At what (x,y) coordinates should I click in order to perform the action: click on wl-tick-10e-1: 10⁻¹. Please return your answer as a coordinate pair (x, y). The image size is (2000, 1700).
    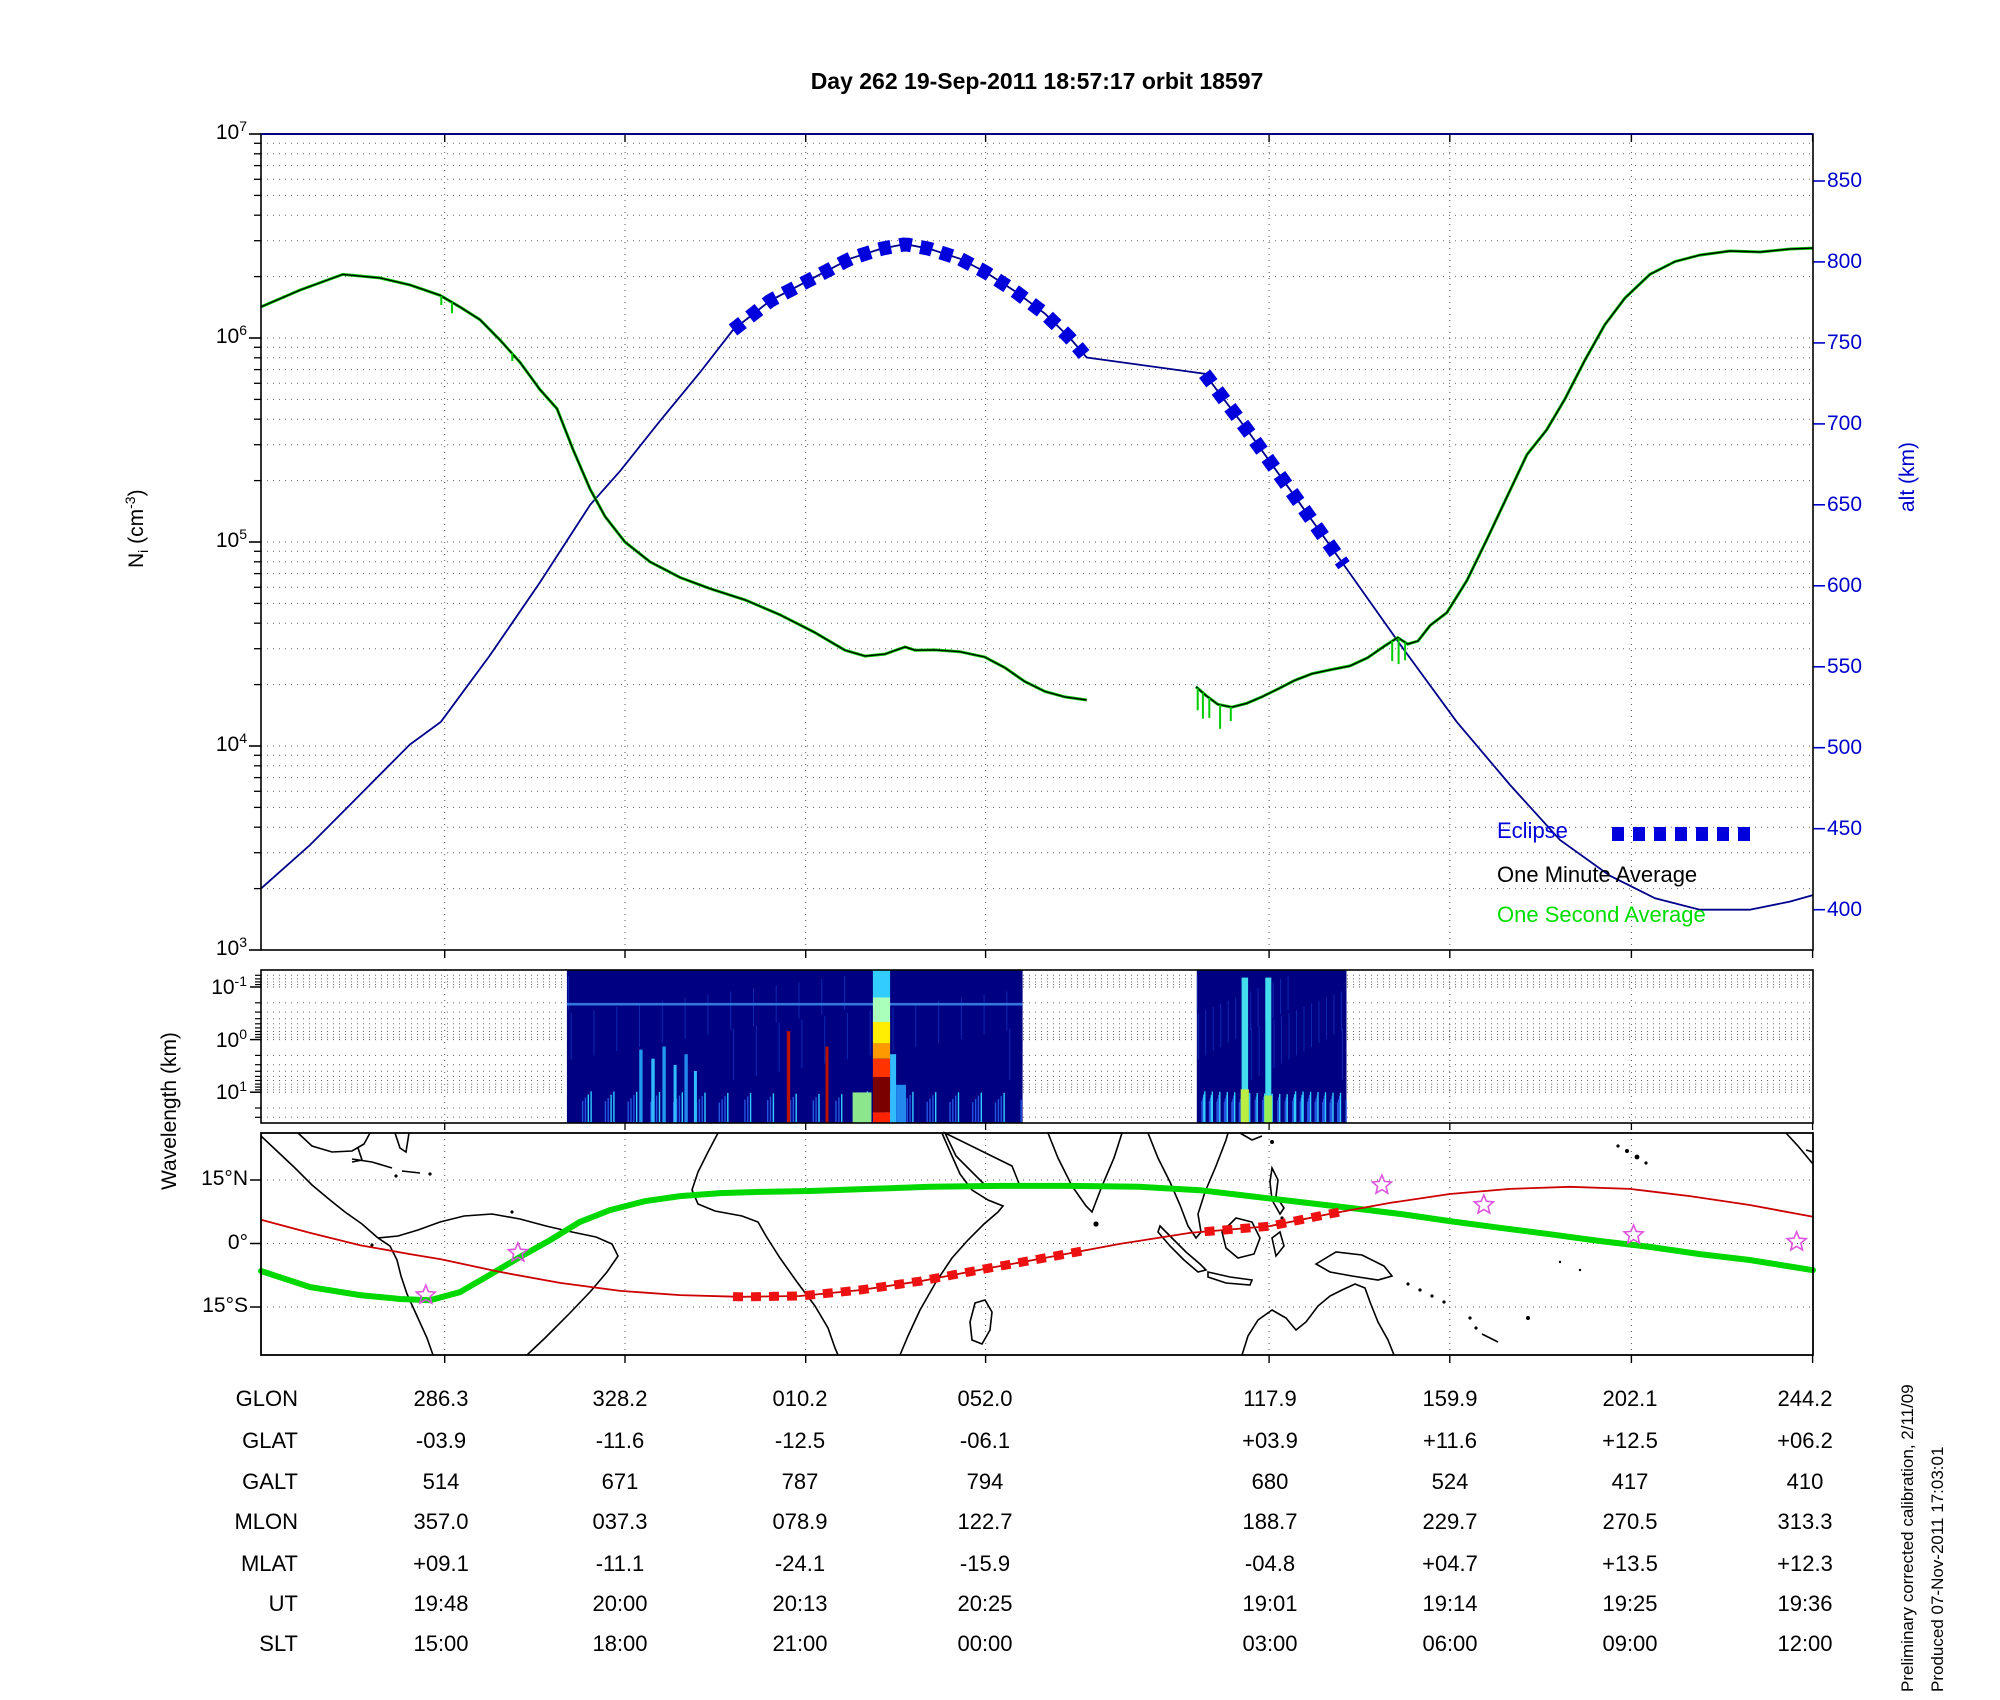
    Looking at the image, I should click on (229, 986).